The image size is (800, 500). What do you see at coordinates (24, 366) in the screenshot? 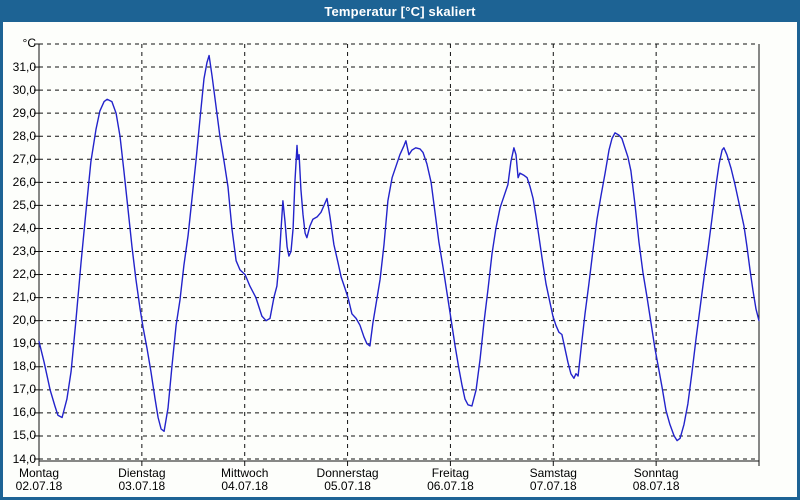
I see `y-axis-tick-label: 18,0` at bounding box center [24, 366].